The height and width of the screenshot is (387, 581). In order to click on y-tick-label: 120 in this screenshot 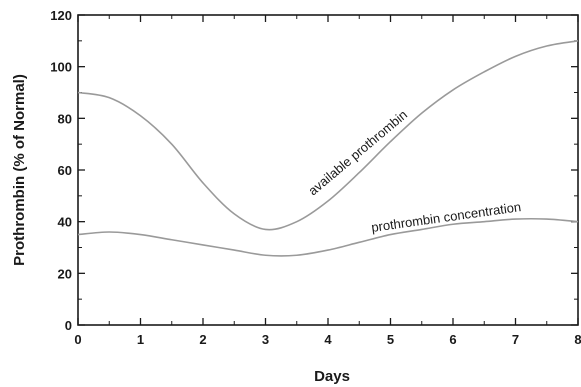, I will do `click(61, 15)`.